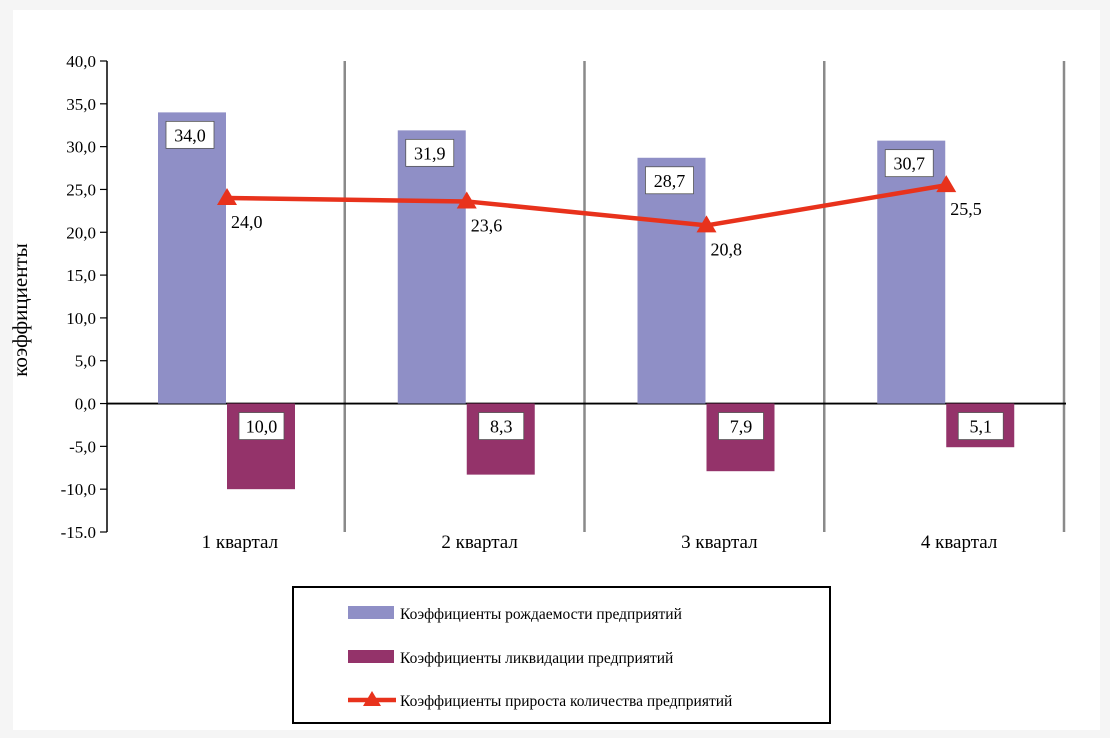  I want to click on growth-rate-label: 24,0, so click(247, 222).